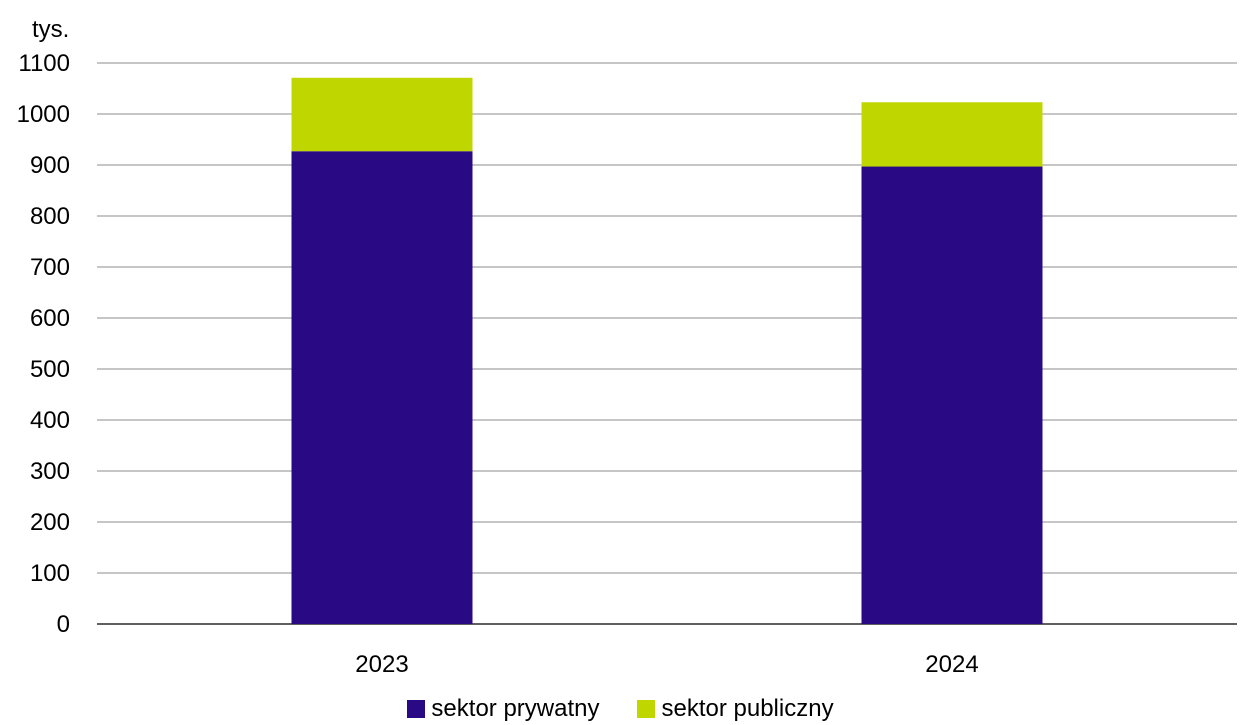  Describe the element at coordinates (747, 709) in the screenshot. I see `legend-label-public: sektor publiczny` at that location.